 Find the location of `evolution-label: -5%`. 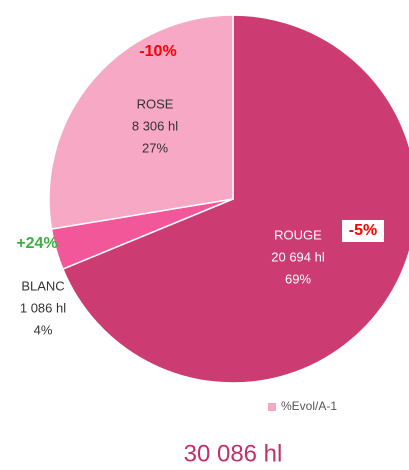

evolution-label: -5% is located at coordinates (363, 230).